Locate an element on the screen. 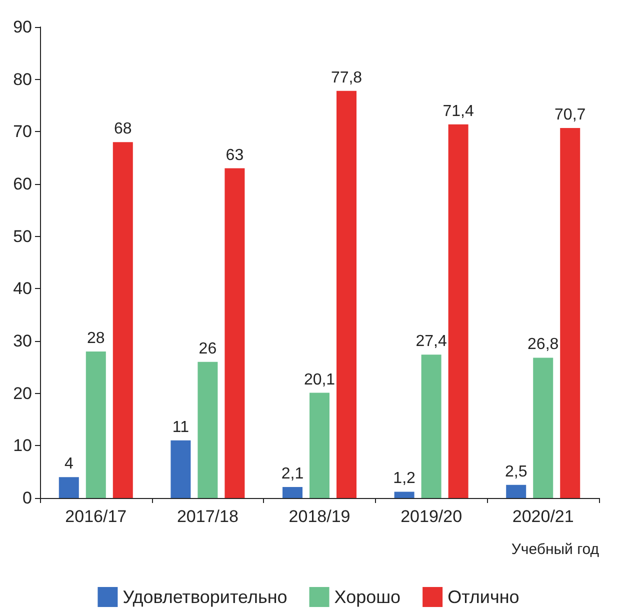  legend-label: Хорошо is located at coordinates (367, 597).